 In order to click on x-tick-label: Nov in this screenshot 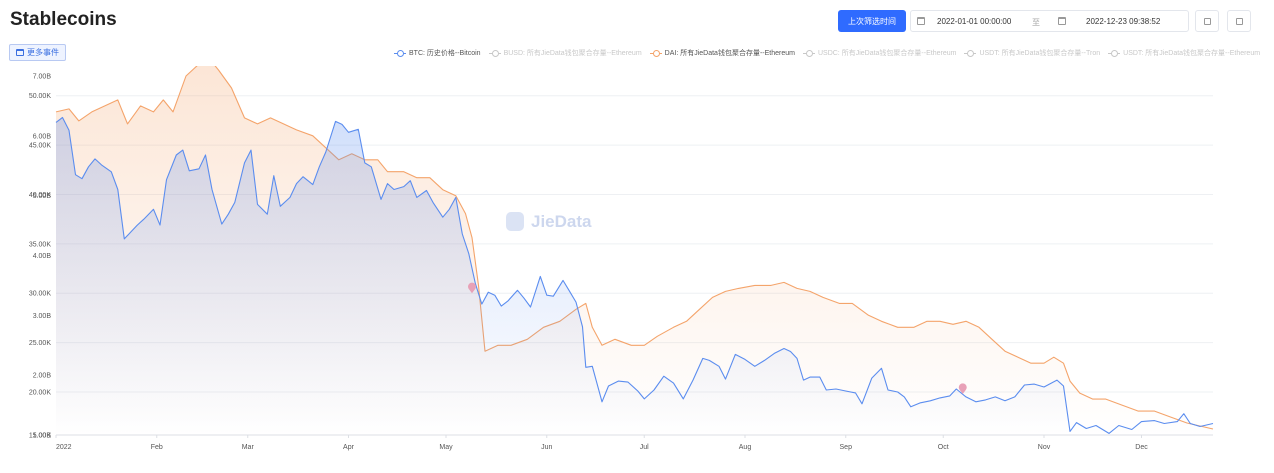, I will do `click(1044, 447)`.